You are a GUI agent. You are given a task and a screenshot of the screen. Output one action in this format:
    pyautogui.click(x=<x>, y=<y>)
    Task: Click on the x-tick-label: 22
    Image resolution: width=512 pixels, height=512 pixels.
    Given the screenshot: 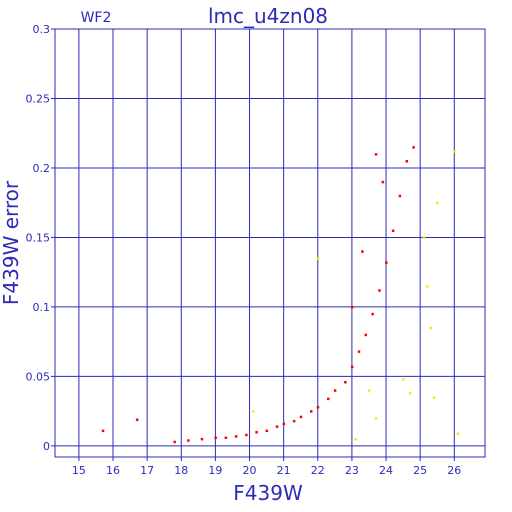 What is the action you would take?
    pyautogui.click(x=318, y=470)
    